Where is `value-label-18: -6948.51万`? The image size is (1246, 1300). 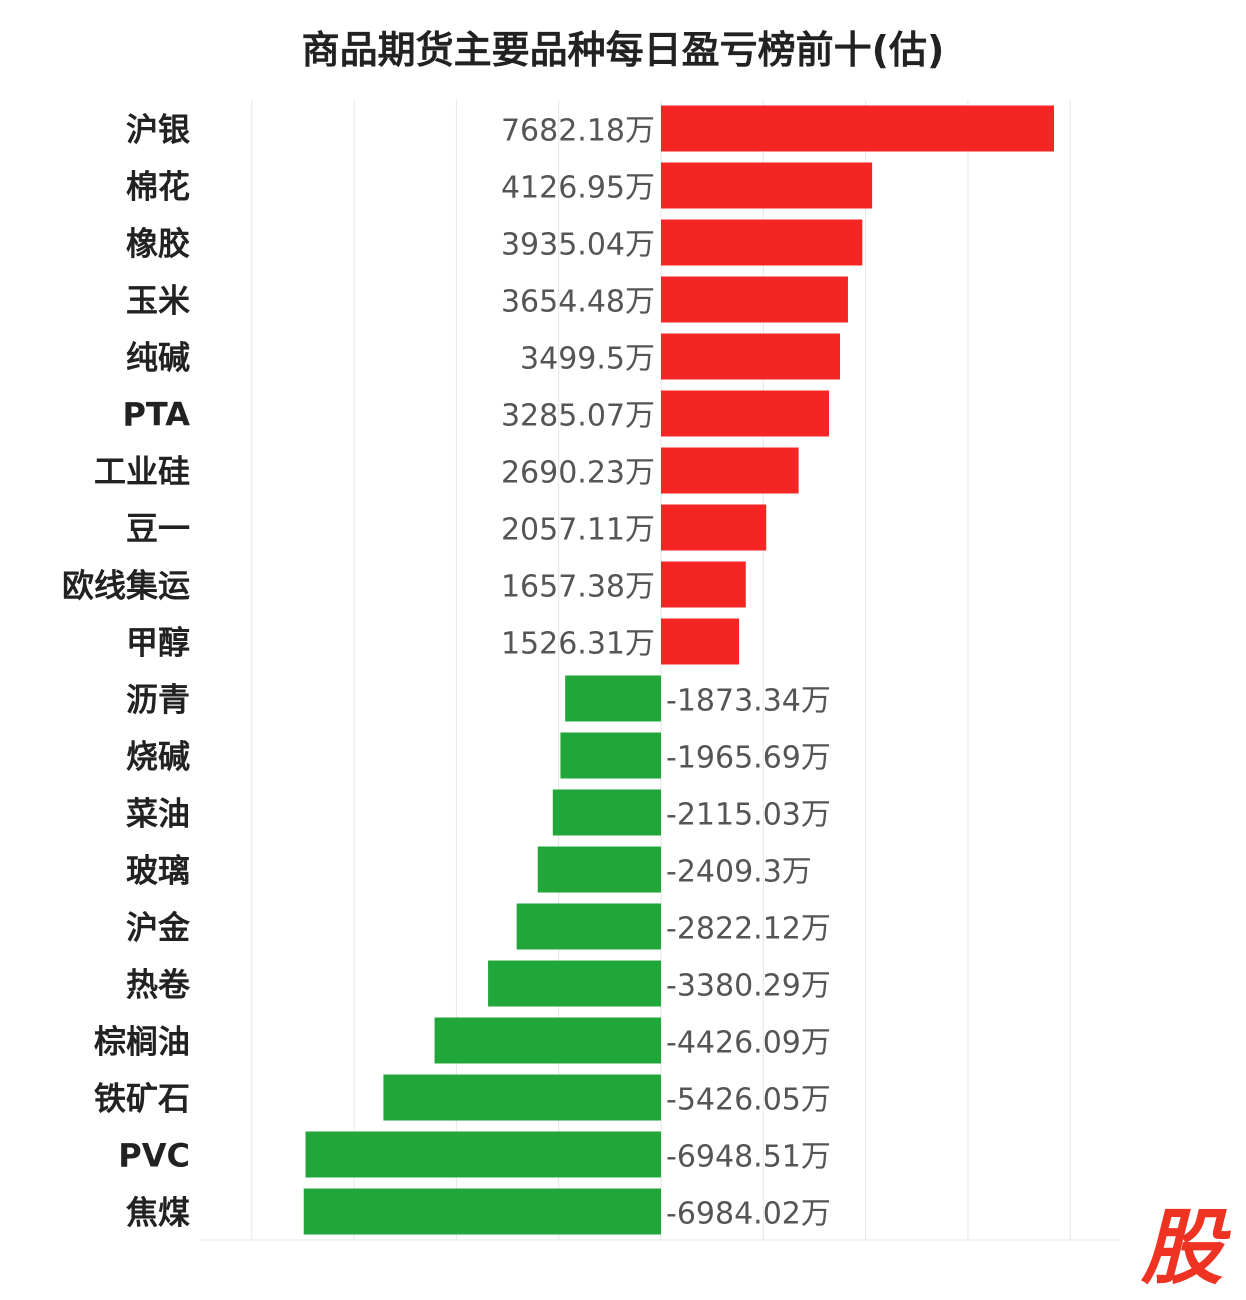
value-label-18: -6948.51万 is located at coordinates (748, 1157).